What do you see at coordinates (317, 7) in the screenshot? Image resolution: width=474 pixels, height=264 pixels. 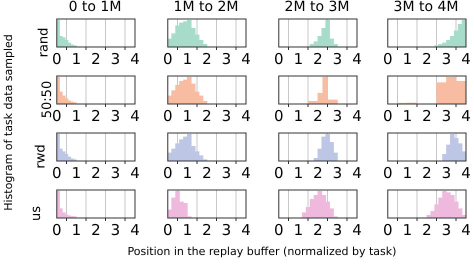 I see `chart-title: 2M to 3M` at bounding box center [317, 7].